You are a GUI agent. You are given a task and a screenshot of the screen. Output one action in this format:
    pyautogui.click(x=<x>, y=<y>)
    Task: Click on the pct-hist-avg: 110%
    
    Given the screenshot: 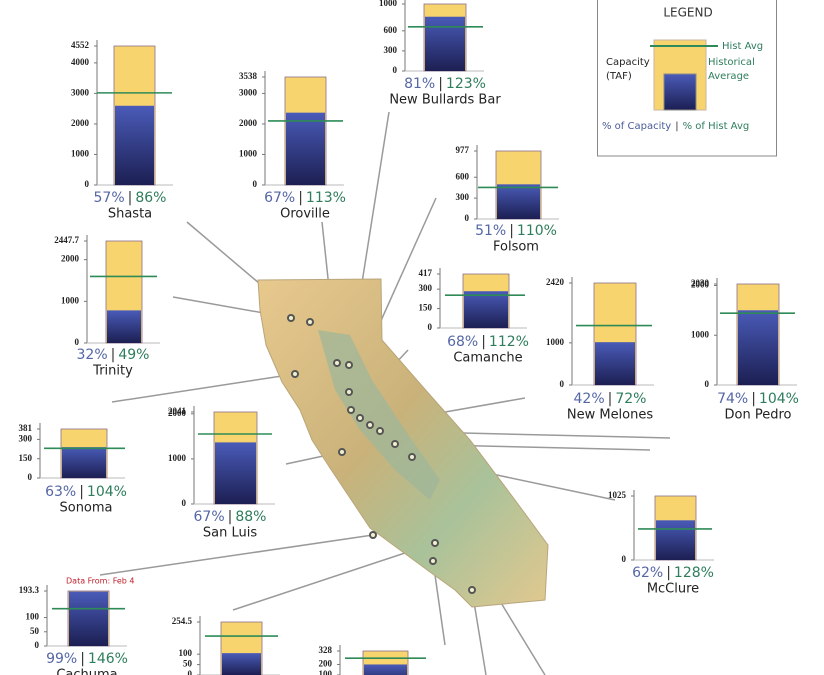 What is the action you would take?
    pyautogui.click(x=537, y=231)
    